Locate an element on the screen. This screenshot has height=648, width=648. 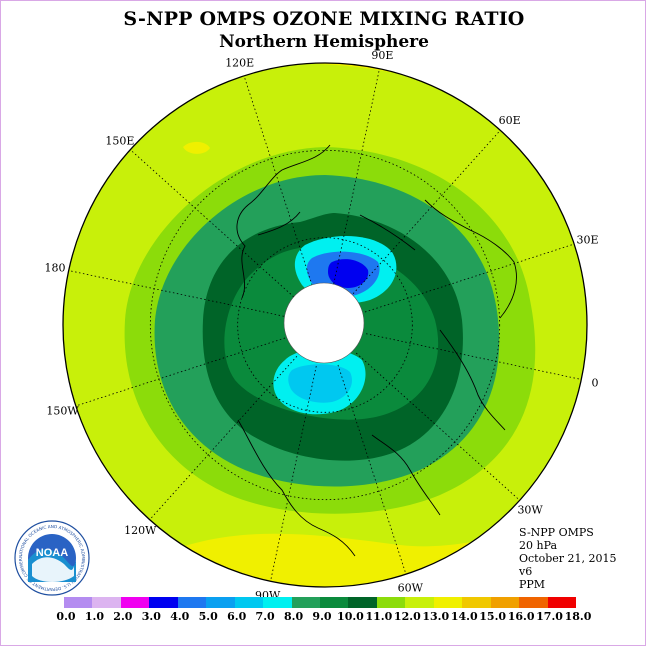
colorbar is located at coordinates (320, 602).